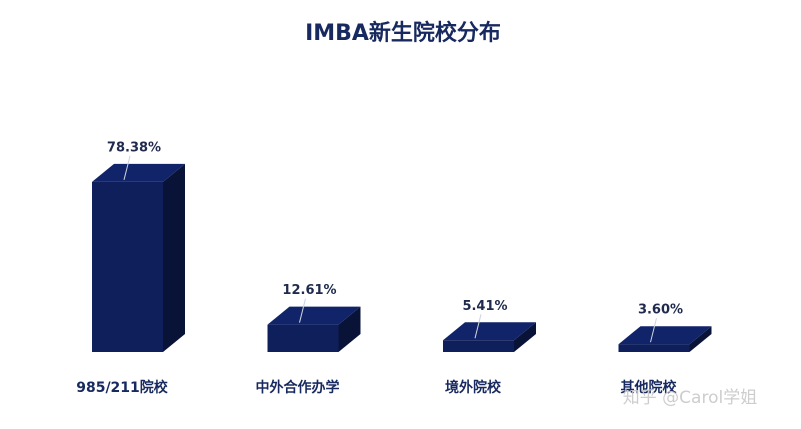 This screenshot has width=801, height=429. What do you see at coordinates (690, 398) in the screenshot?
I see `watermark: 知乎 @Carol学姐` at bounding box center [690, 398].